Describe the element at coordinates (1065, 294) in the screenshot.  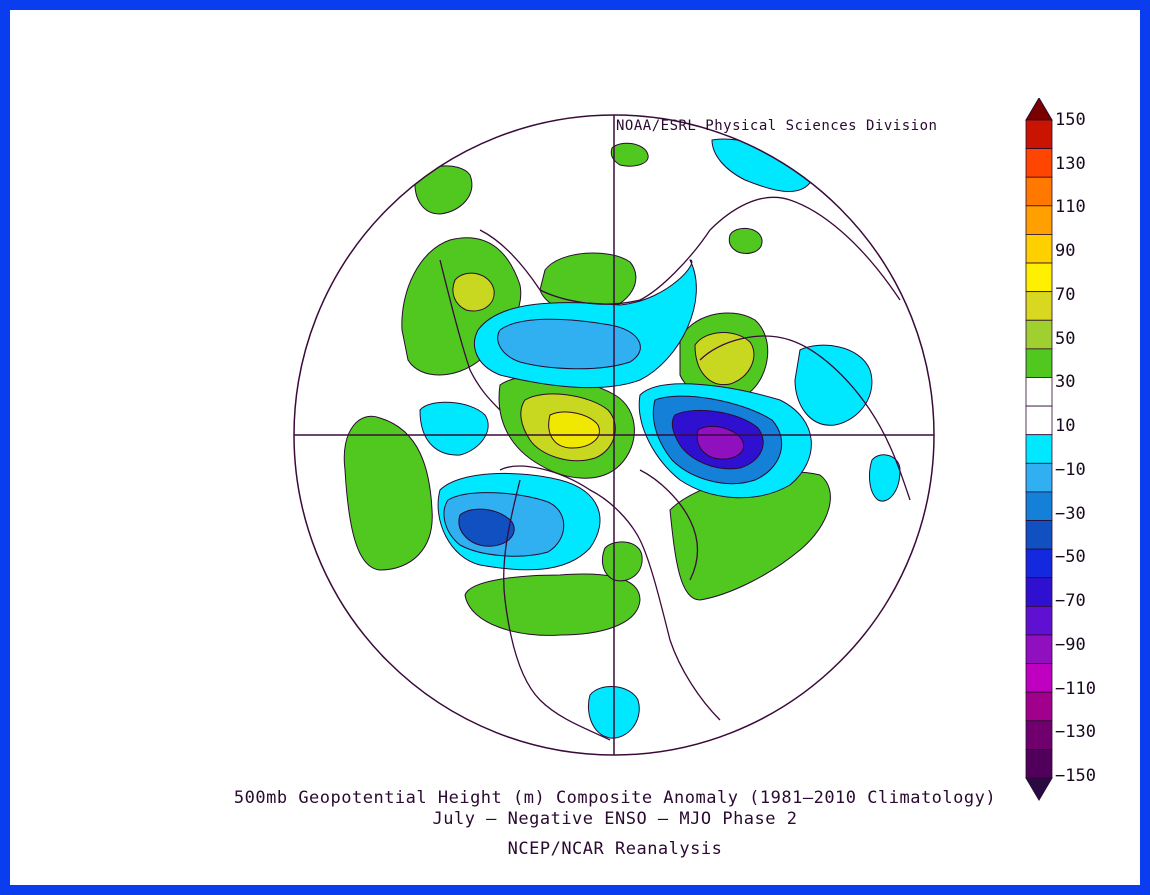
I see `colorbar-label: 70` at that location.